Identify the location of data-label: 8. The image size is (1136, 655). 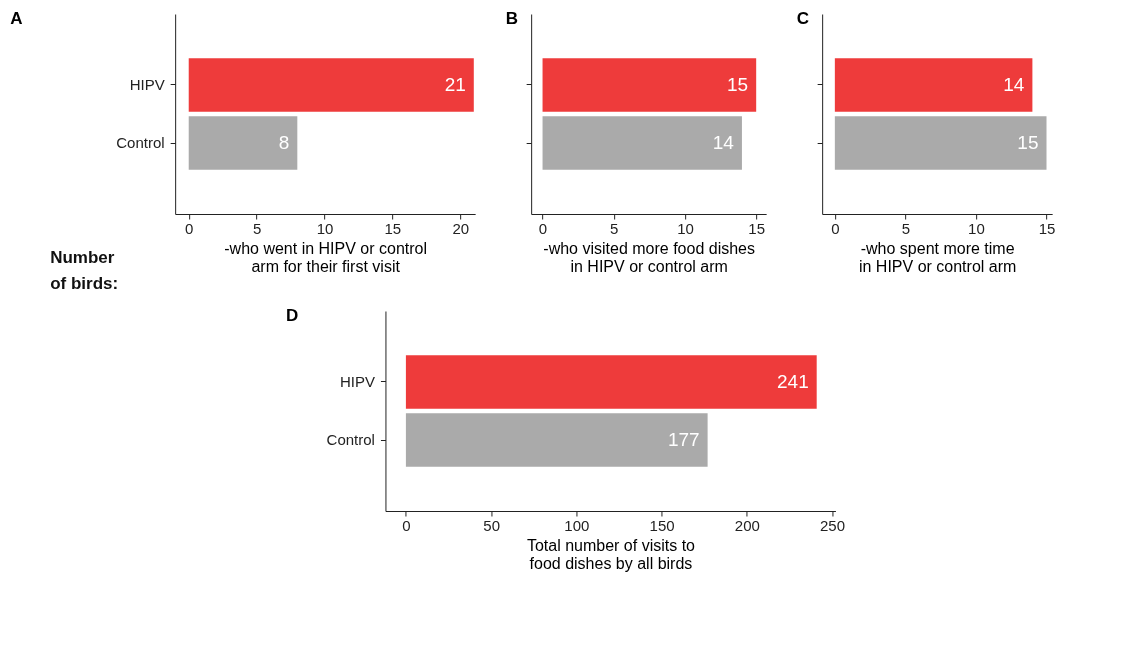
(284, 143).